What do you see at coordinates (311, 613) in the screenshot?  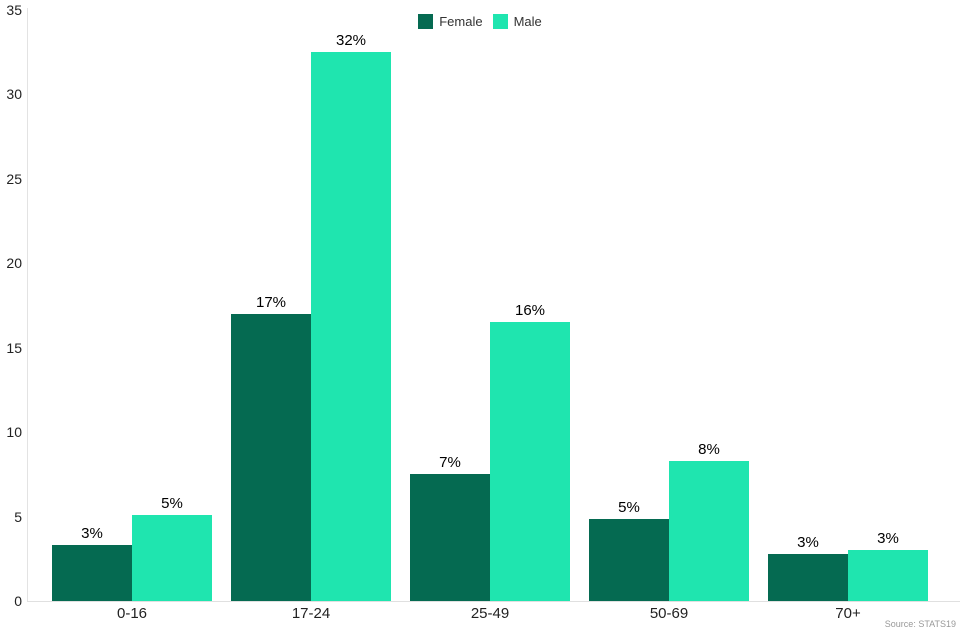 I see `x-category-label: 17-24` at bounding box center [311, 613].